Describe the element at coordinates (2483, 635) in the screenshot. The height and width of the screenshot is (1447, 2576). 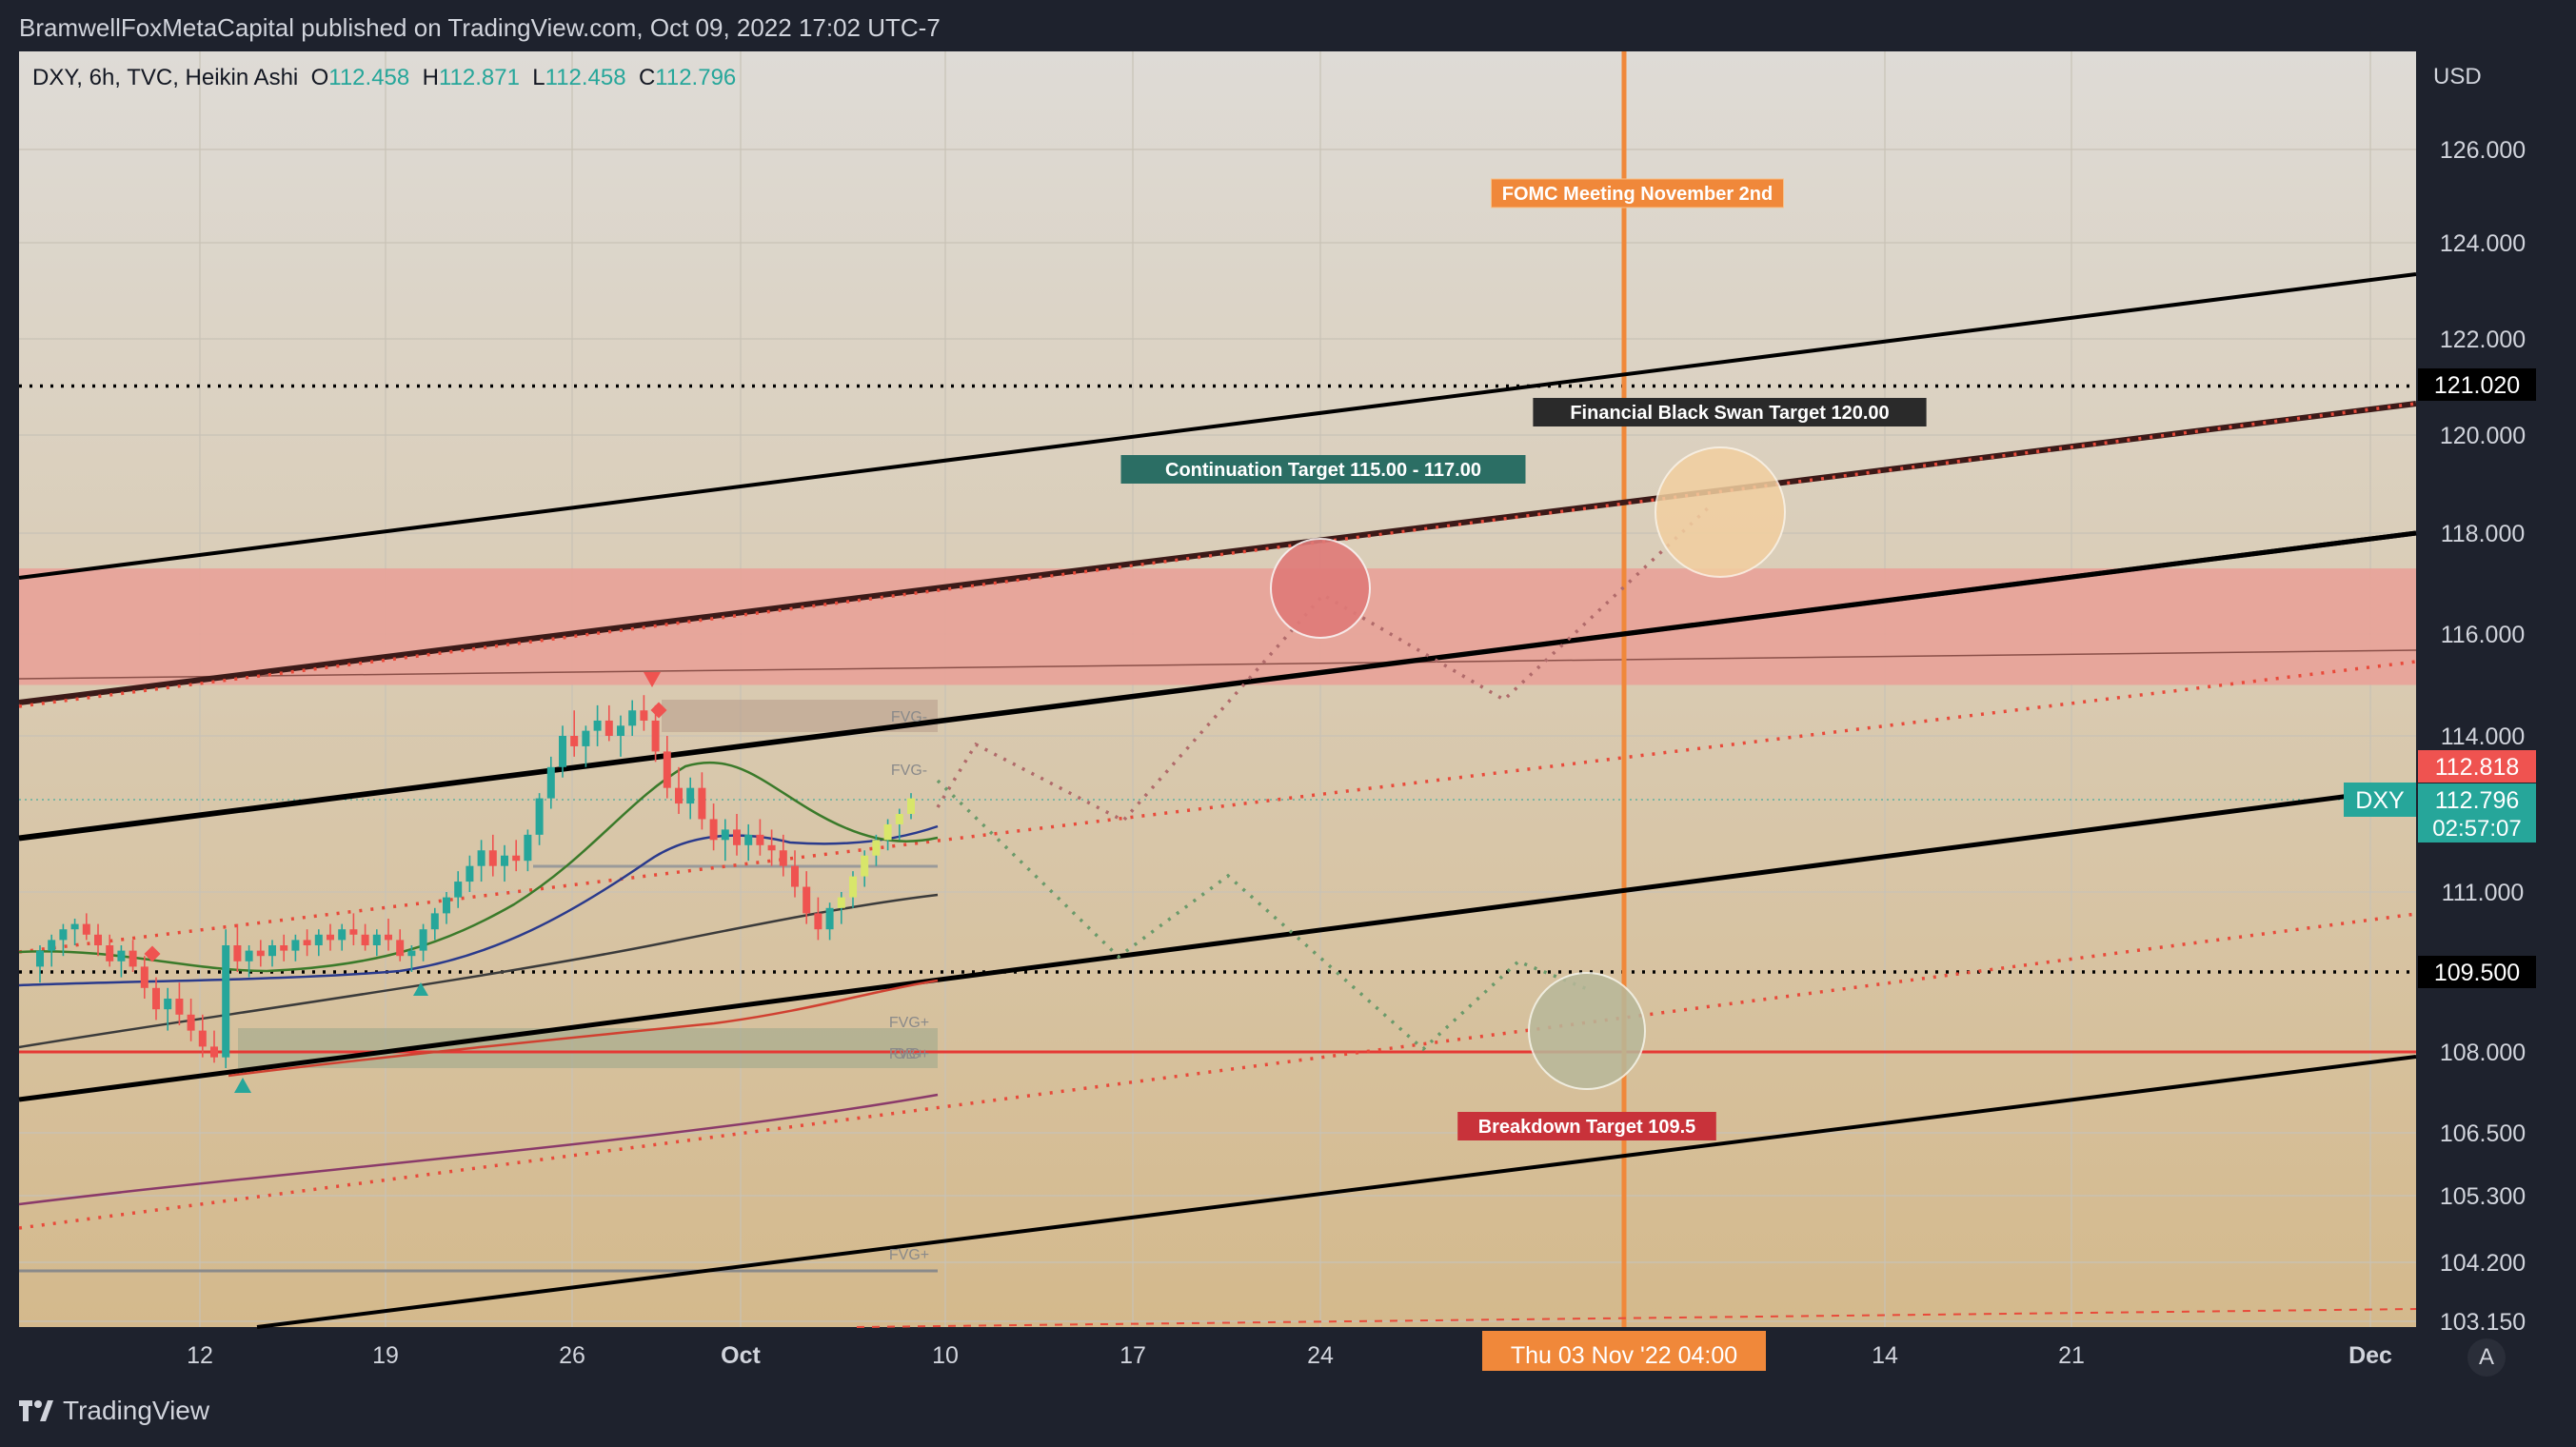
I see `y-tick-5: 116.000` at that location.